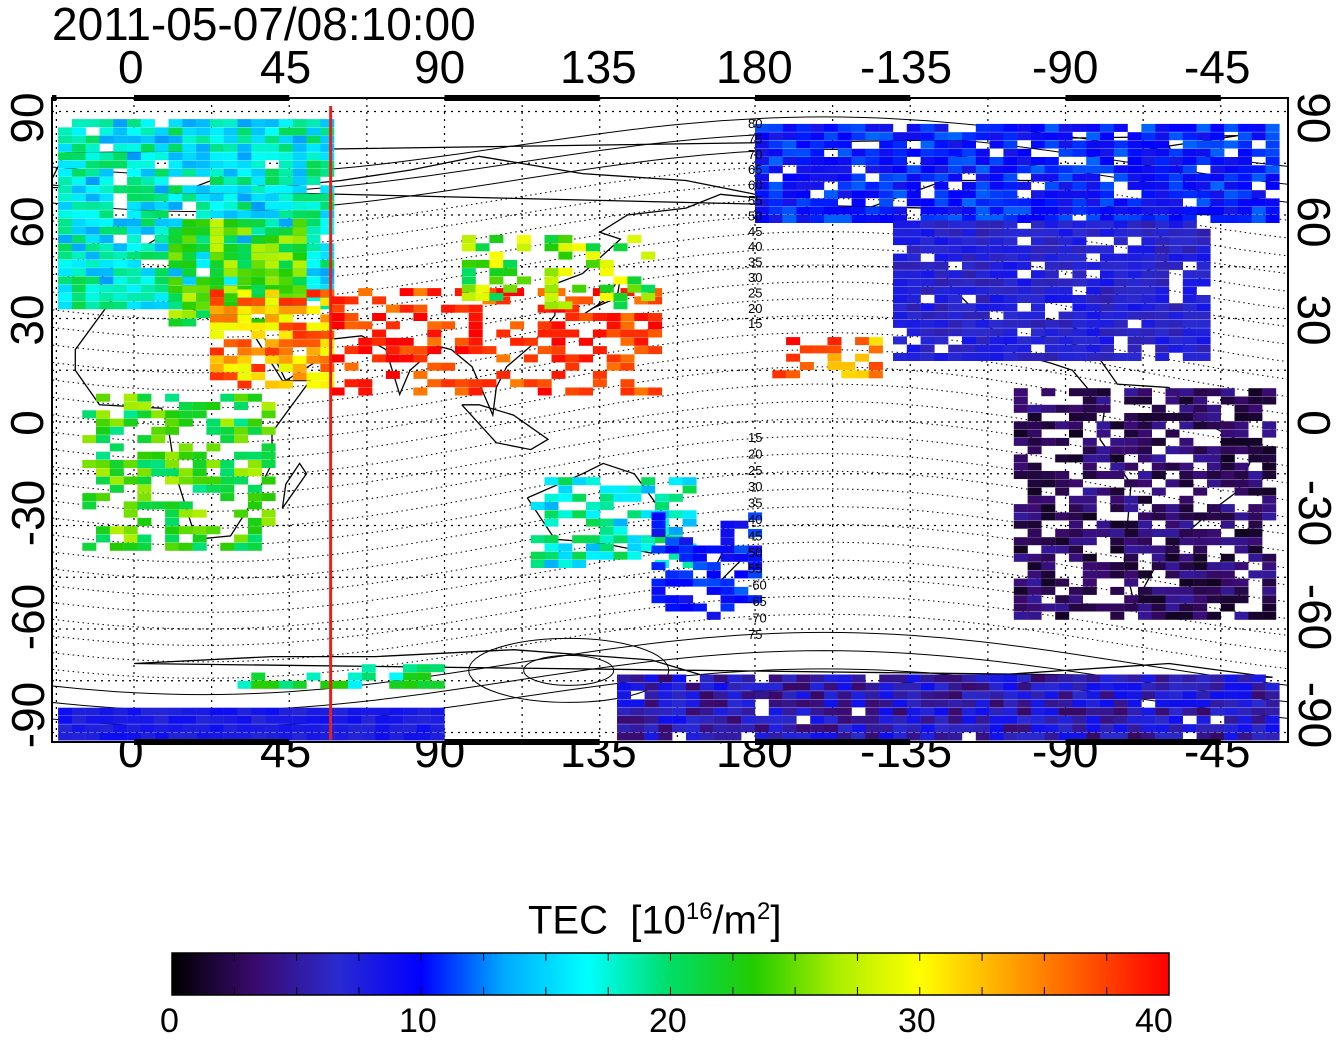 Image resolution: width=1340 pixels, height=1042 pixels. Describe the element at coordinates (670, 525) in the screenshot. I see `mag-lat-contour` at that location.